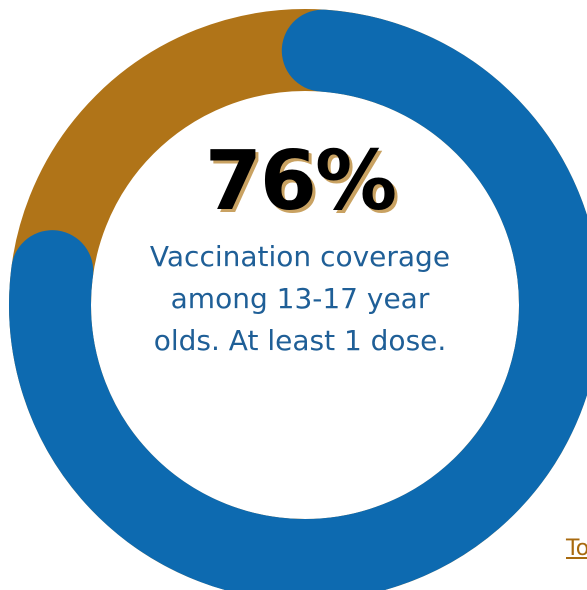 Image resolution: width=587 pixels, height=590 pixels. I want to click on footer-link: To, so click(576, 548).